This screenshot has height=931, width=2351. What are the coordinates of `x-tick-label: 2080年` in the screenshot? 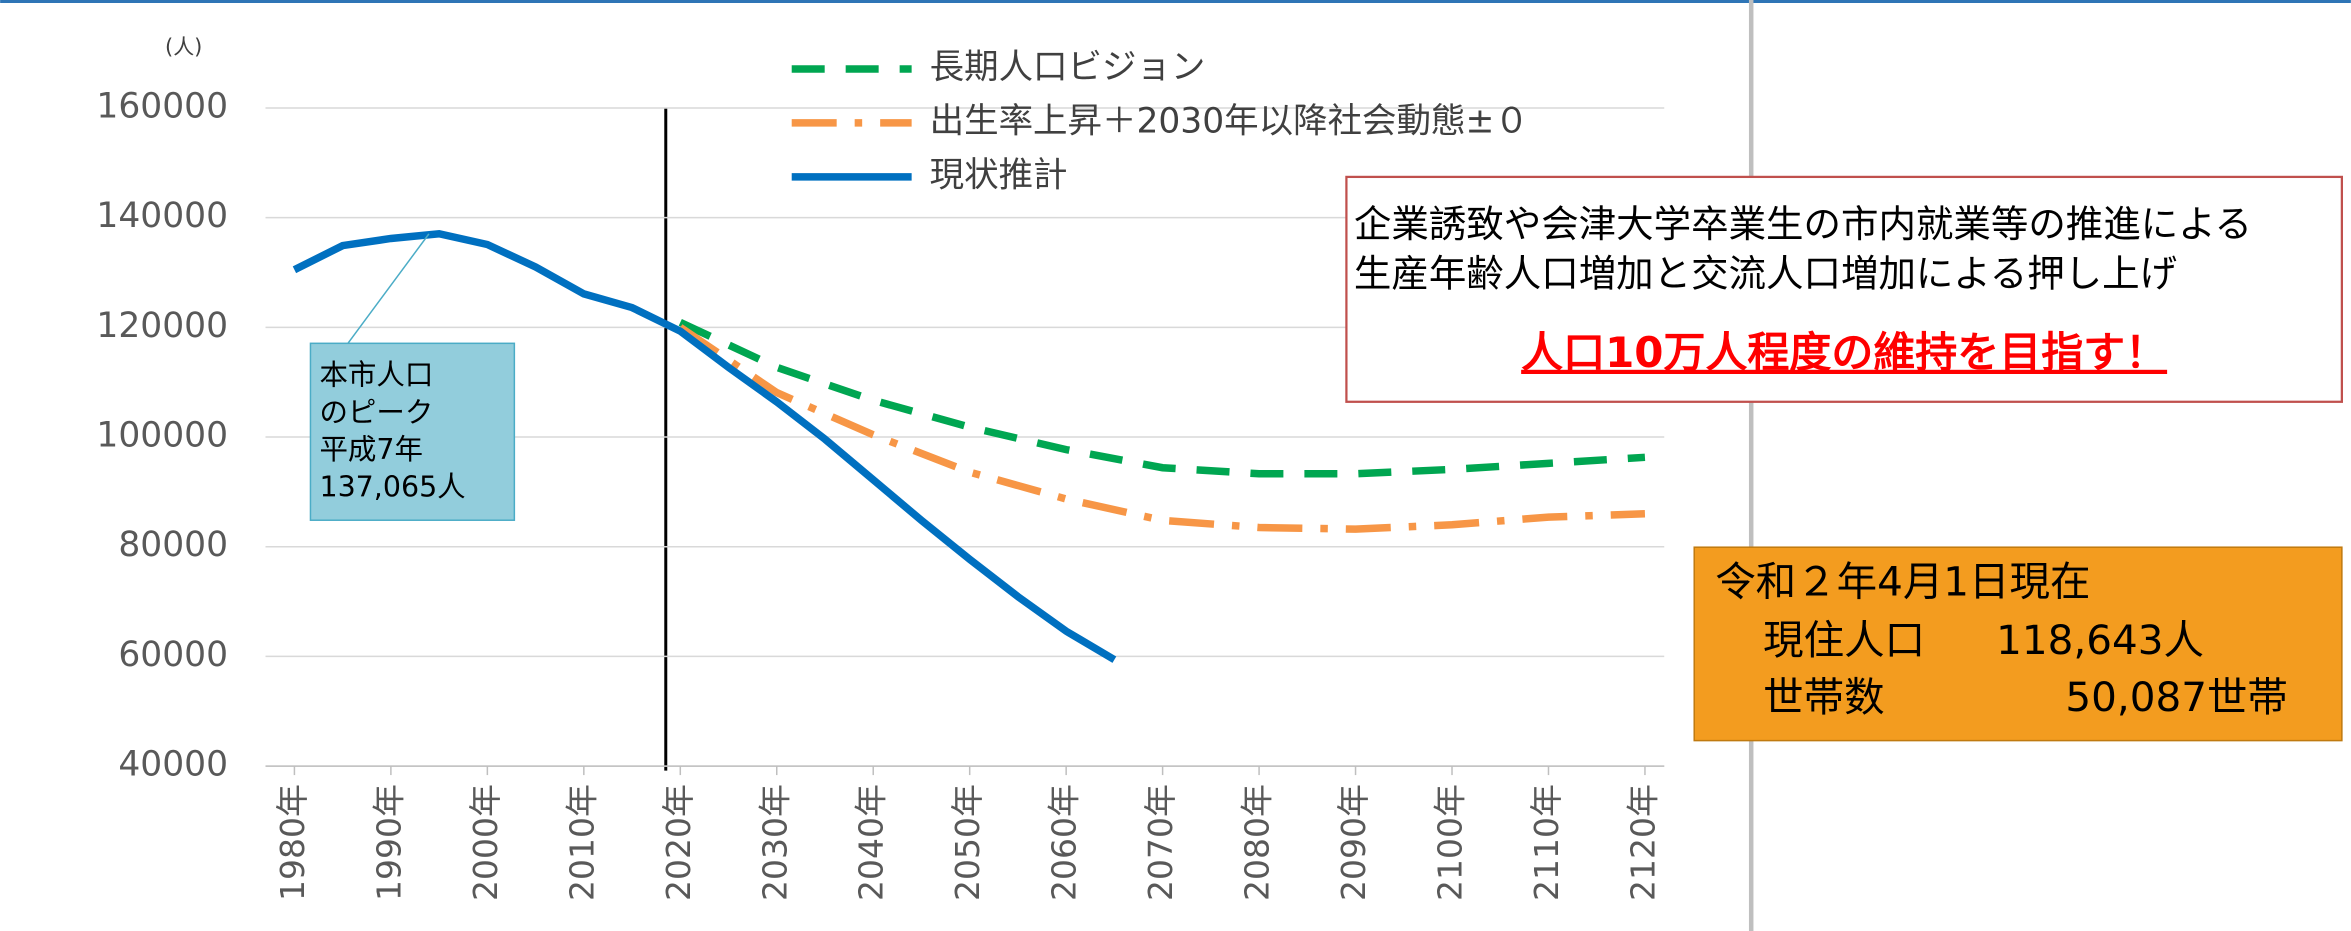 It's located at (1257, 842).